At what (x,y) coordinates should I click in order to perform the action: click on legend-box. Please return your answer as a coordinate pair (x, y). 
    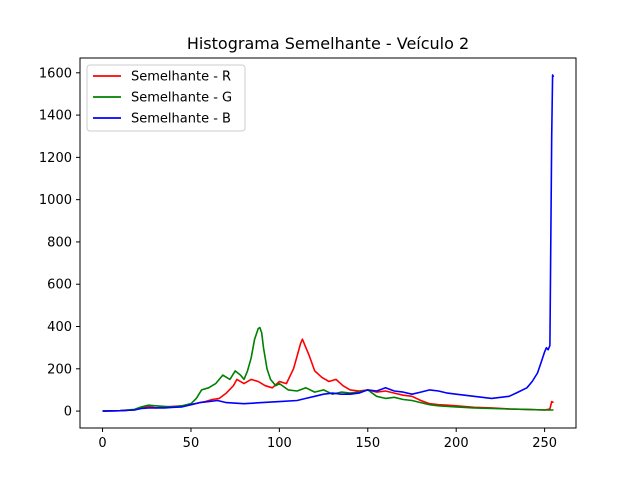
    Looking at the image, I should click on (166, 98).